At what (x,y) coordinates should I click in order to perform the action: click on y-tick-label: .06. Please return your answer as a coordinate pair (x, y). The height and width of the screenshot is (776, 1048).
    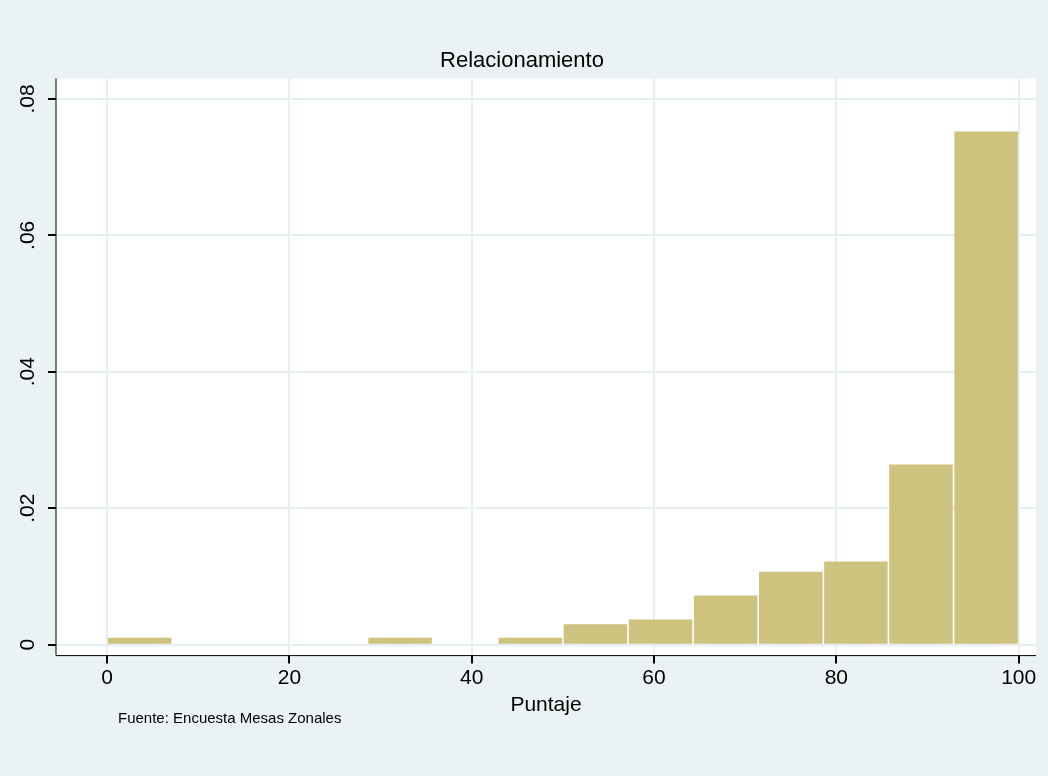
    Looking at the image, I should click on (26, 235).